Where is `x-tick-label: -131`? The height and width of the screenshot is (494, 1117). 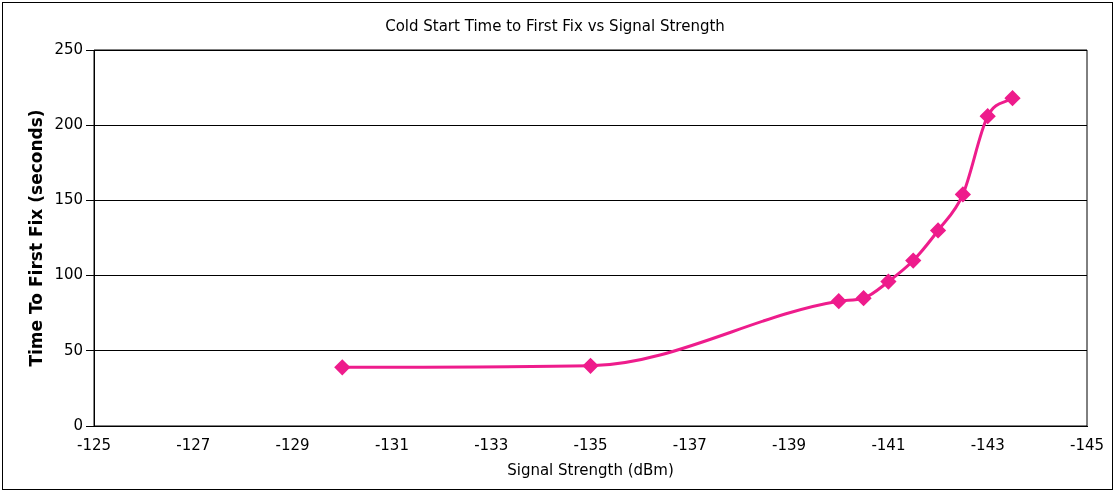 x-tick-label: -131 is located at coordinates (391, 444).